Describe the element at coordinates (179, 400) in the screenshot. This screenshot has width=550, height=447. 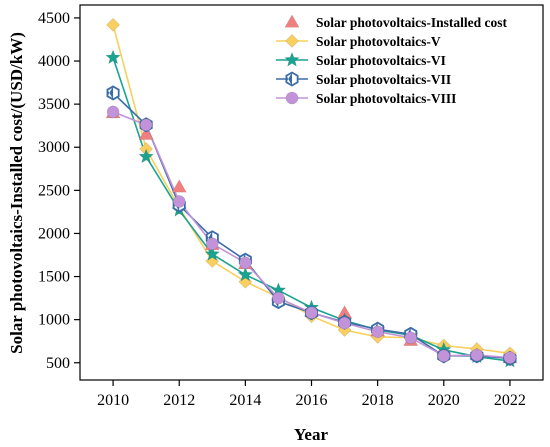
I see `x-tick-label: 2012` at that location.